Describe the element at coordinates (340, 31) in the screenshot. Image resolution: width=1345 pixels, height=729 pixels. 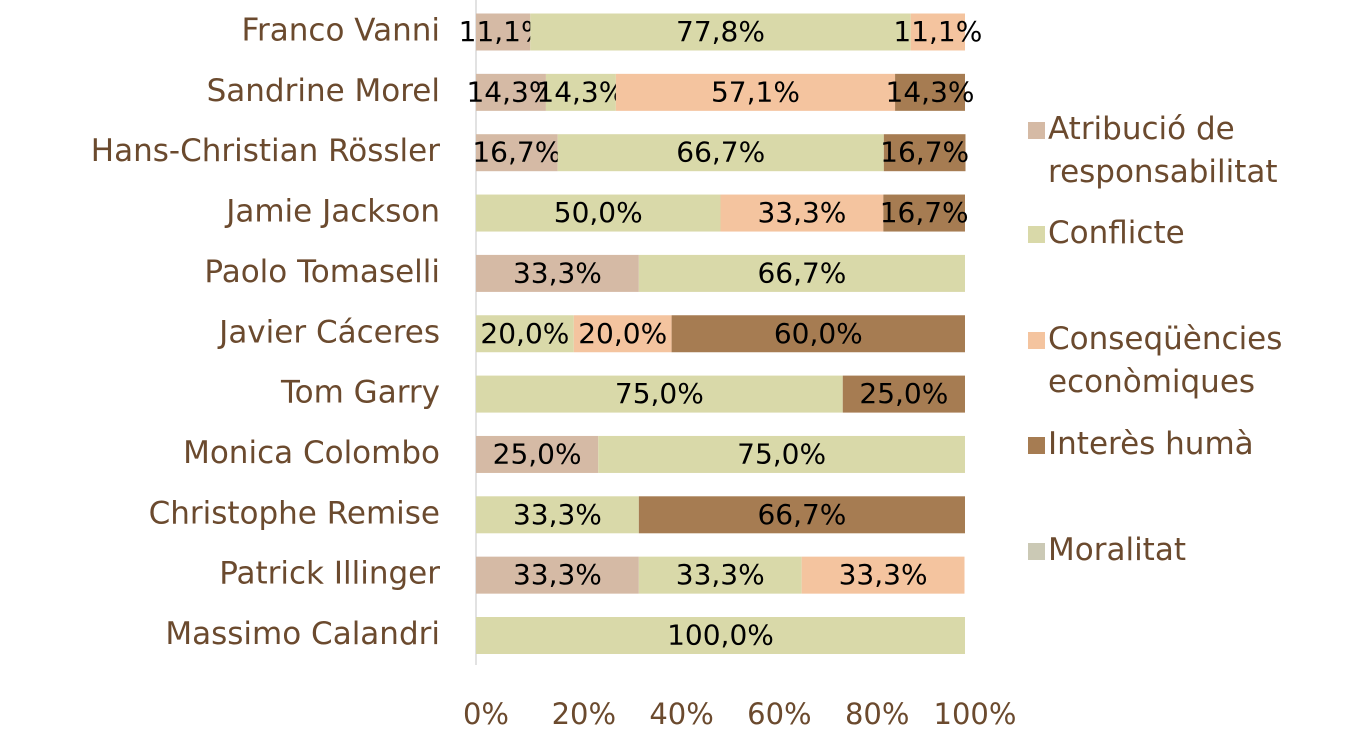
I see `category-label: Franco Vanni` at that location.